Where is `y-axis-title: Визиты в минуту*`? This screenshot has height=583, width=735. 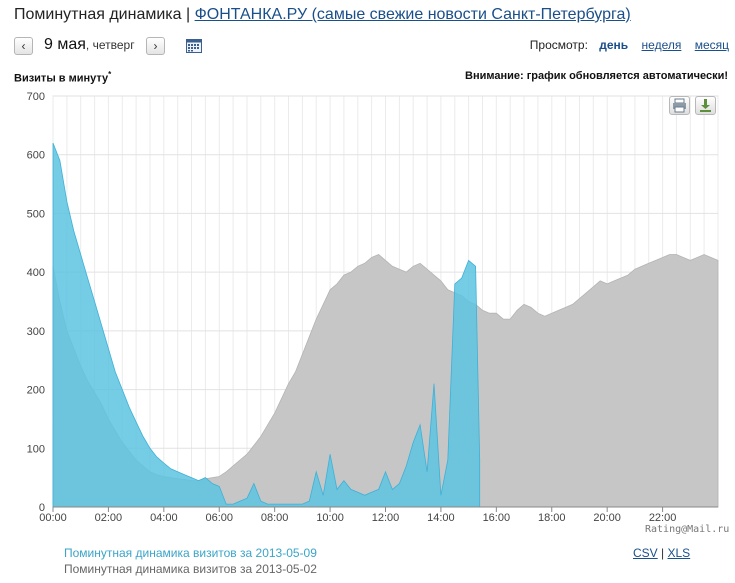
y-axis-title: Визиты в минуту* is located at coordinates (62, 77).